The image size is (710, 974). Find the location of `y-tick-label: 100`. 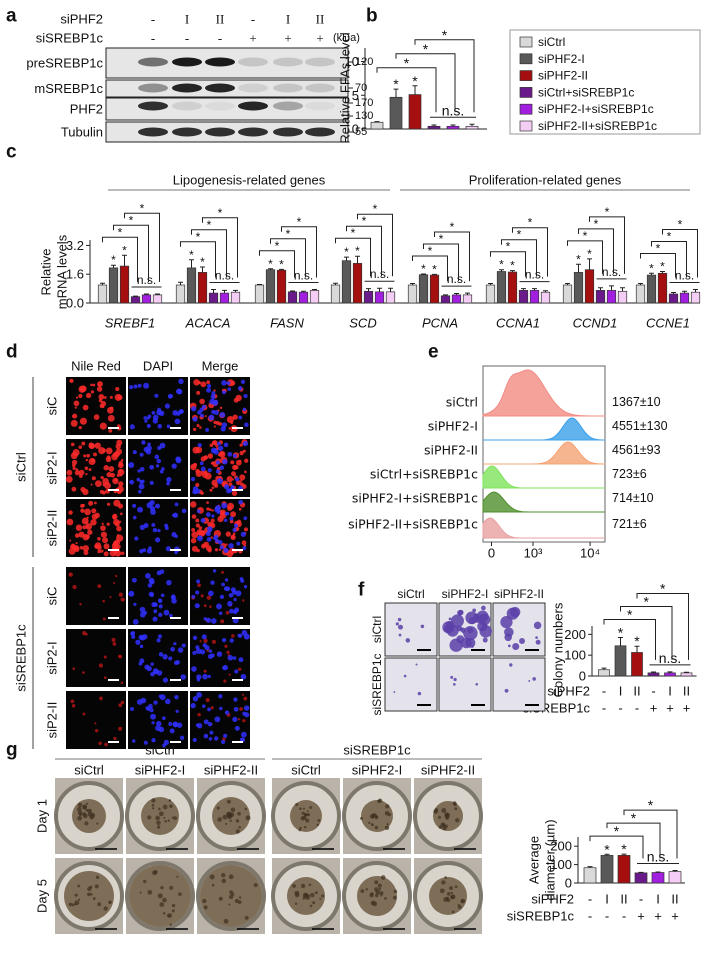

y-tick-label: 100 is located at coordinates (575, 655).